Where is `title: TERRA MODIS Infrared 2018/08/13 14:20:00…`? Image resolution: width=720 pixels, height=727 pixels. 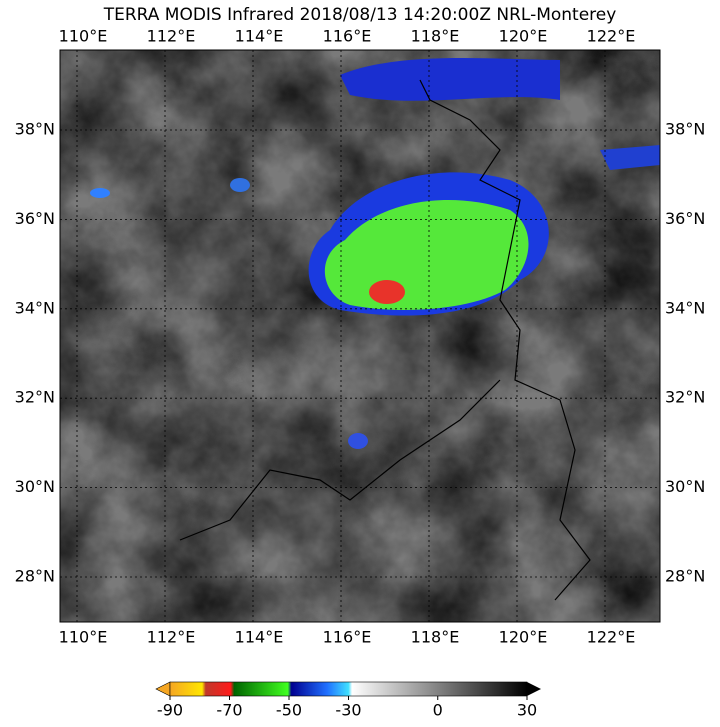 title: TERRA MODIS Infrared 2018/08/13 14:20:00… is located at coordinates (360, 15).